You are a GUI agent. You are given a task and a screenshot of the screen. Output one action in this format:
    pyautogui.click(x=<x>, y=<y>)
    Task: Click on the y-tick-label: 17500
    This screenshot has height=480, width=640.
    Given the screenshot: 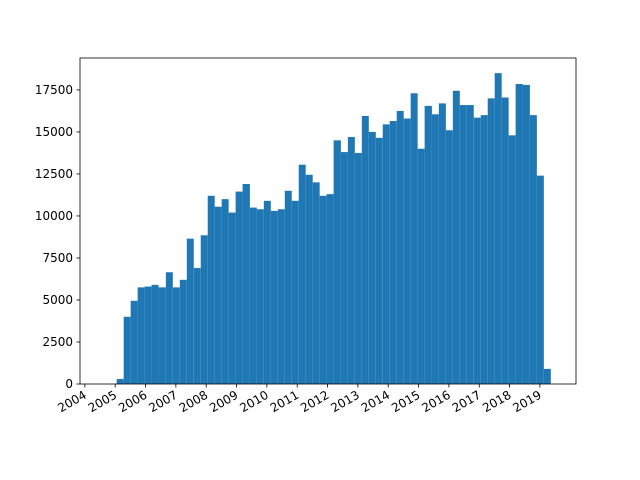 What is the action you would take?
    pyautogui.click(x=54, y=90)
    